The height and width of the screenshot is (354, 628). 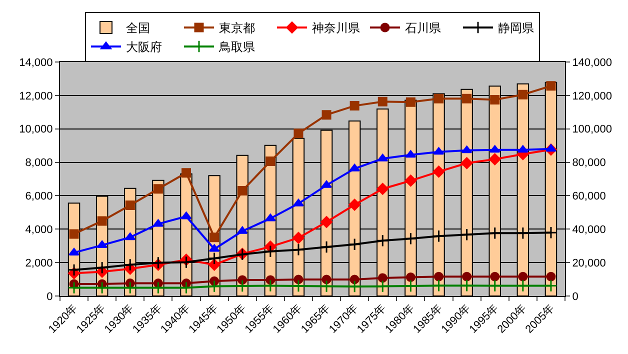 I want to click on y-tick-label: 12,000, so click(x=36, y=96).